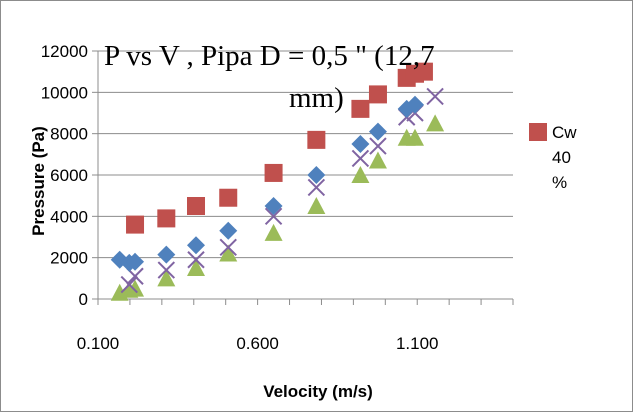 The height and width of the screenshot is (412, 633). I want to click on y-tick-label: 0, so click(83, 299).